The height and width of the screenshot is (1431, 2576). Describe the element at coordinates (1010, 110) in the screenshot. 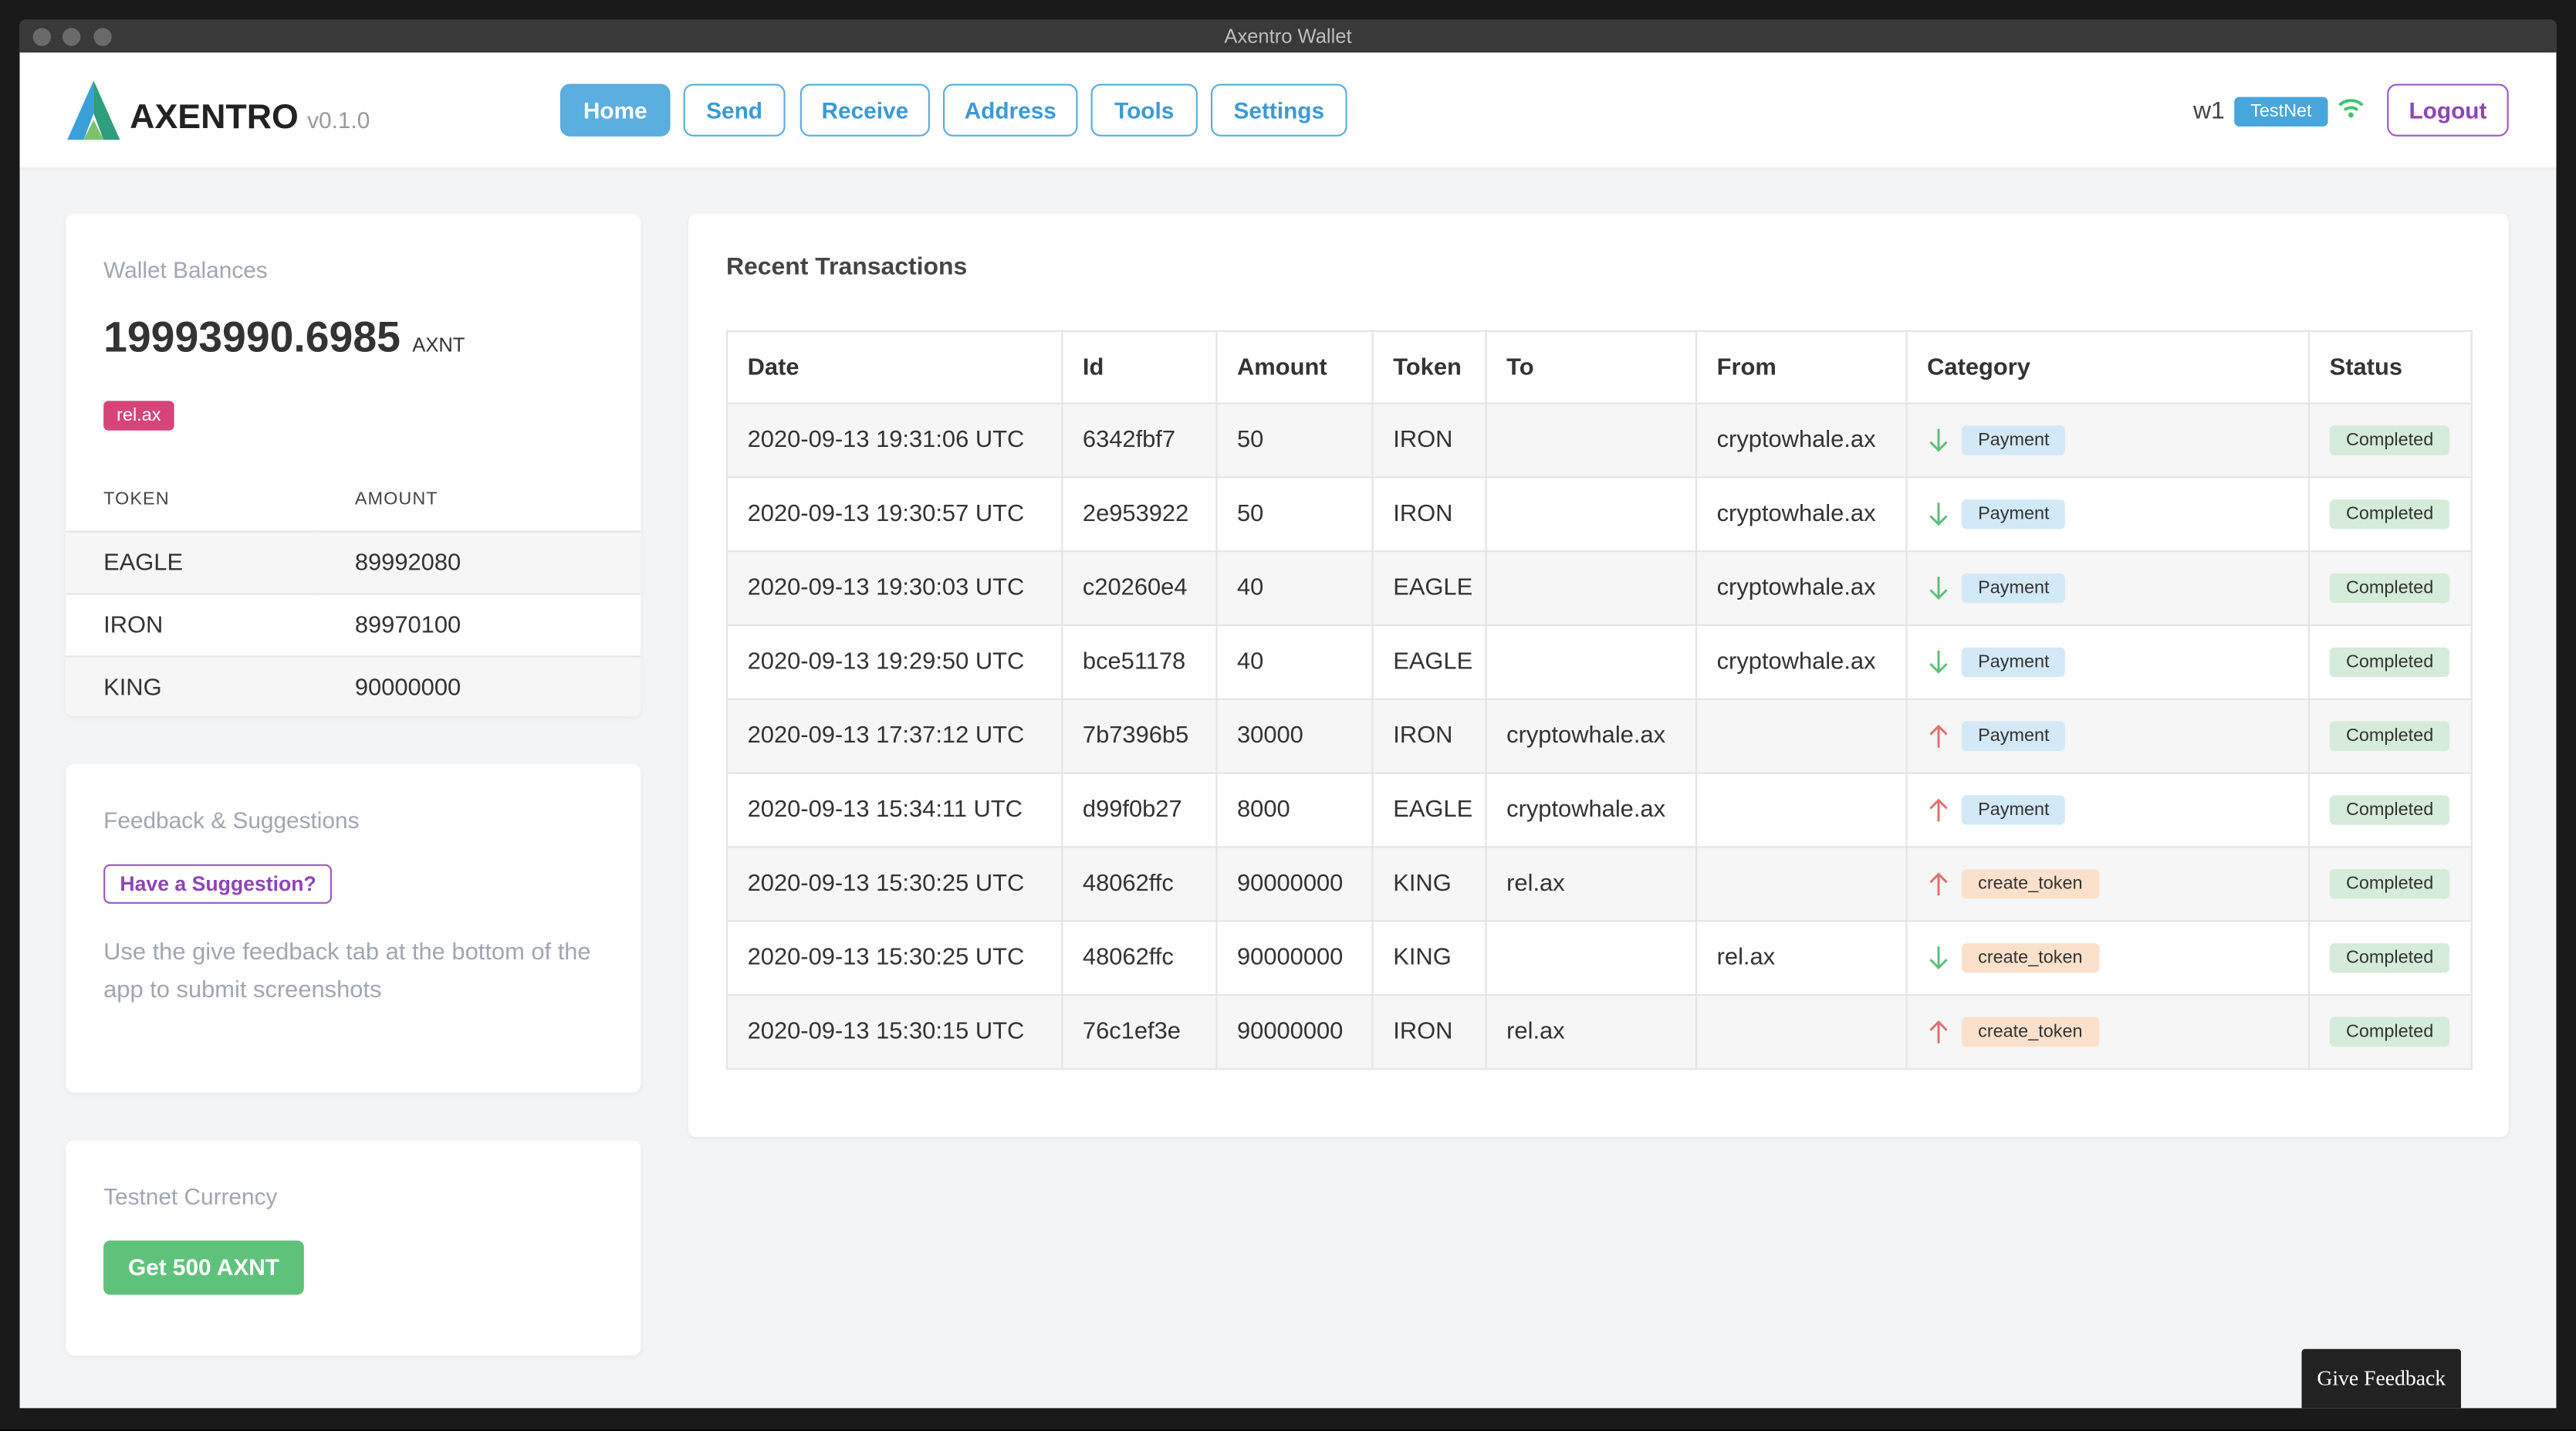

I see `nav-address: Address` at that location.